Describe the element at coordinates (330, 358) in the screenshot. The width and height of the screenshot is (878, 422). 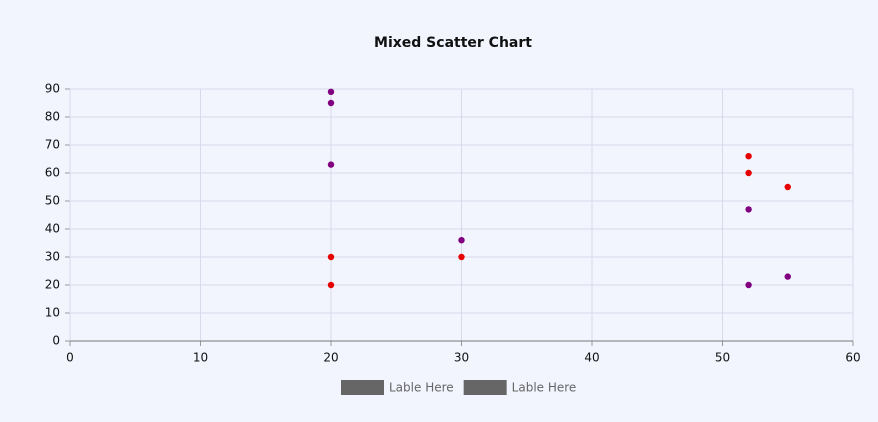
I see `x-tick-label: 20` at that location.